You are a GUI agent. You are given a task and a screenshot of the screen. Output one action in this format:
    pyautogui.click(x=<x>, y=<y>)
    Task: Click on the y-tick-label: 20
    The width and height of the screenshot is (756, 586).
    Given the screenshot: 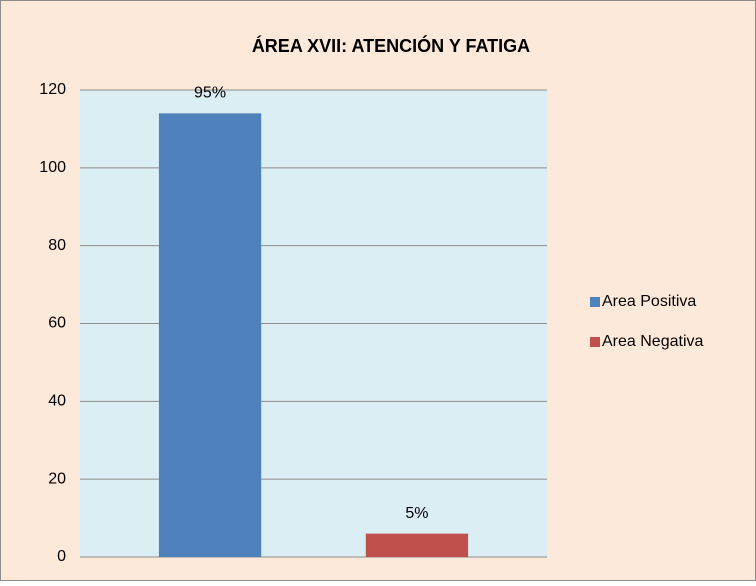 What is the action you would take?
    pyautogui.click(x=57, y=478)
    